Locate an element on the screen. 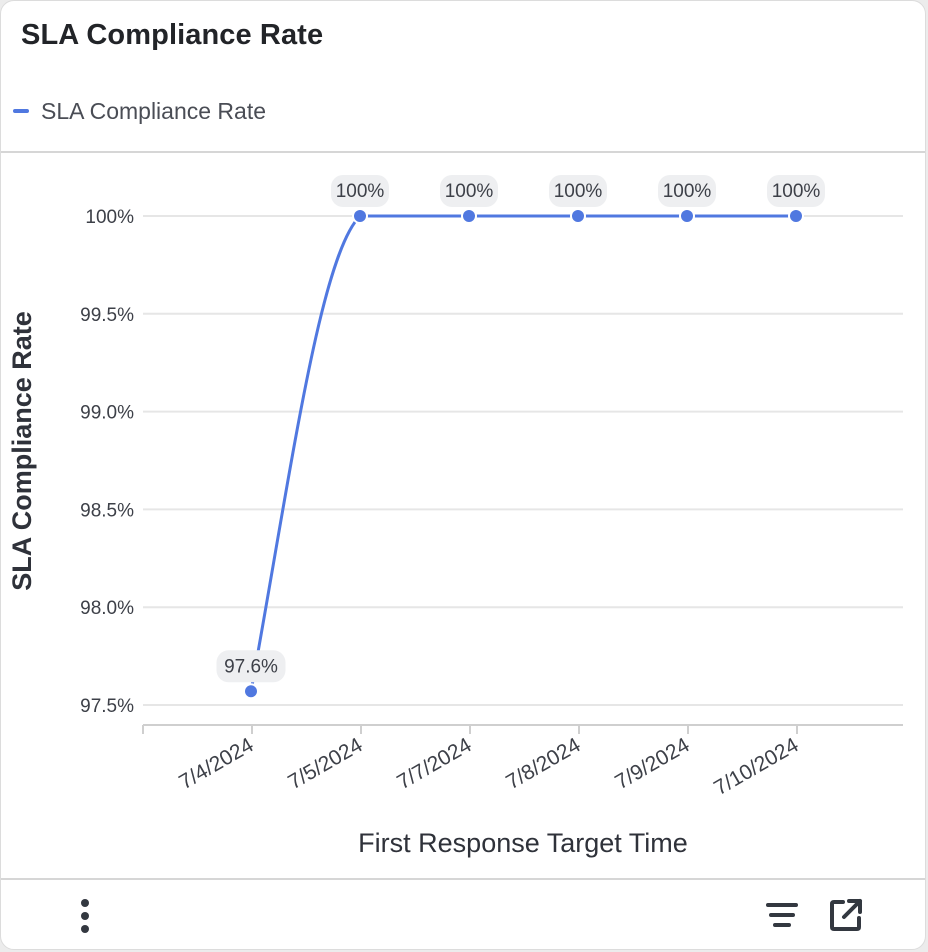 The image size is (928, 952). y-tick-label: 97.5% is located at coordinates (107, 706).